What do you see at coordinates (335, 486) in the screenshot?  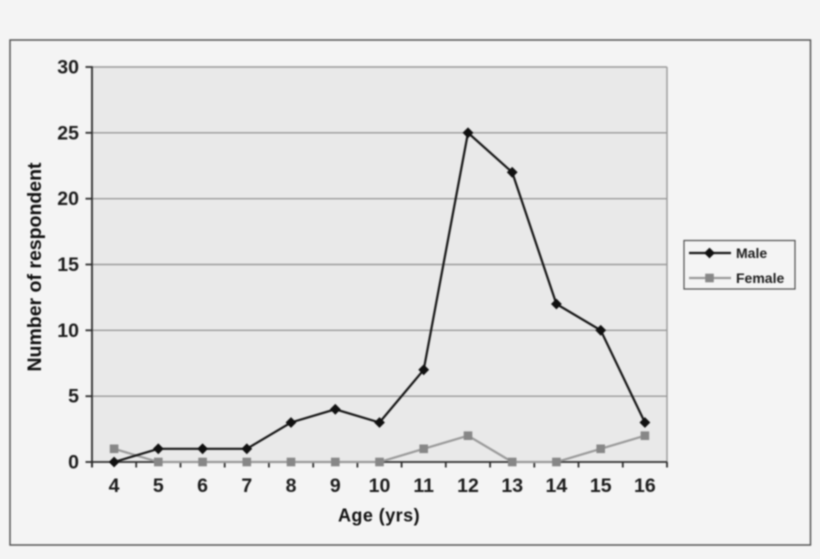 I see `svg-text: 9` at bounding box center [335, 486].